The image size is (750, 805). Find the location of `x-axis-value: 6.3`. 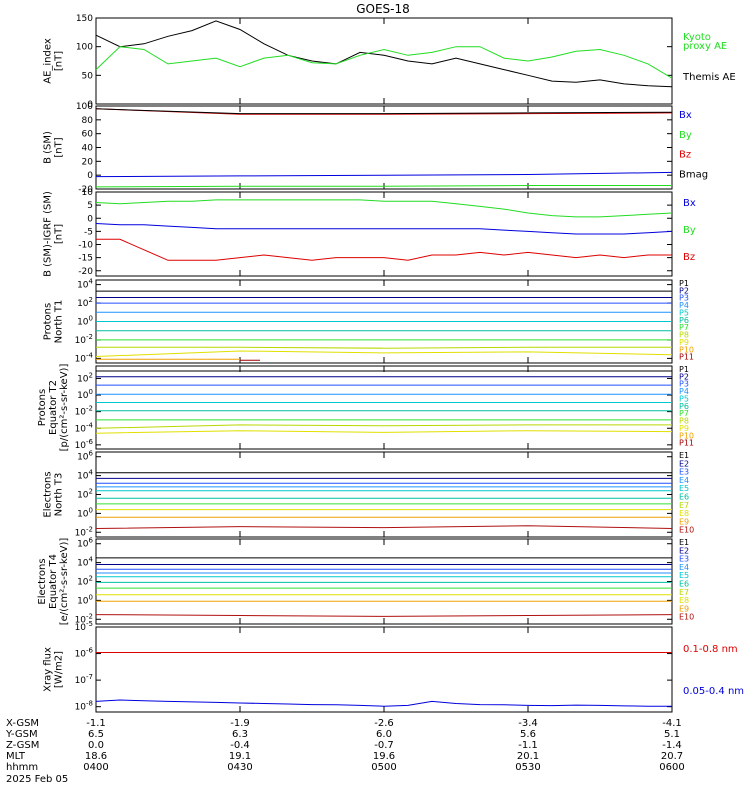

x-axis-value: 6.3 is located at coordinates (240, 734).